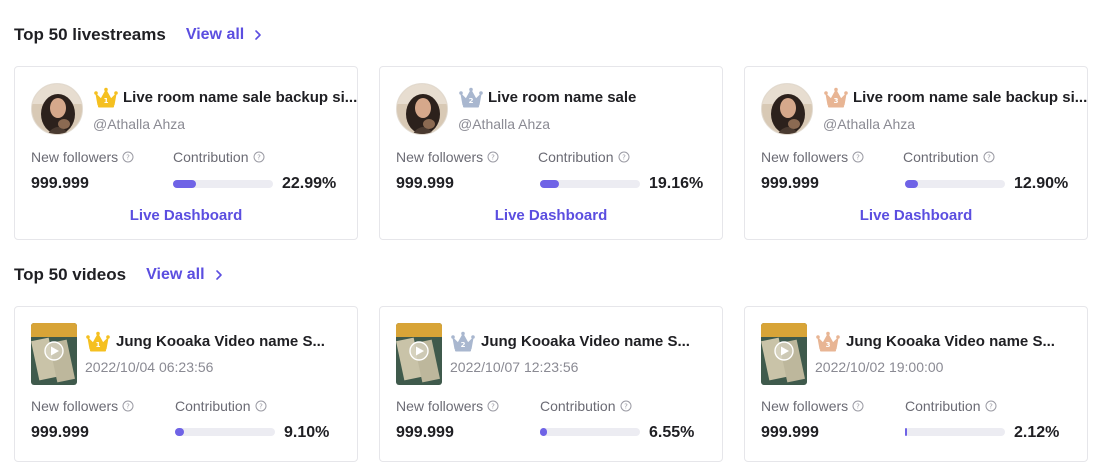 The width and height of the screenshot is (1102, 470). I want to click on videos-view-all-link: View all, so click(185, 275).